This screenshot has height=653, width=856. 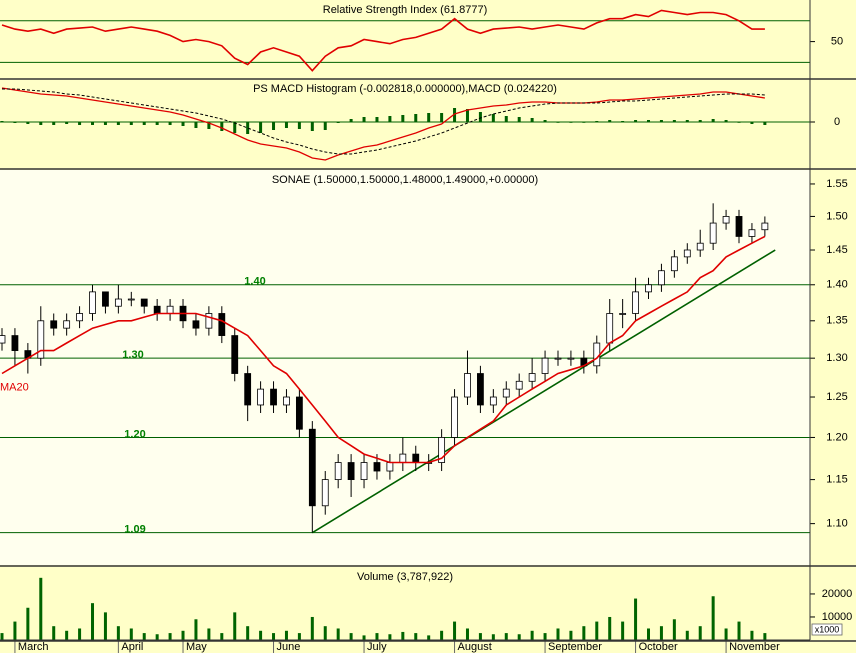 What do you see at coordinates (132, 647) in the screenshot?
I see `x-tick-label: April` at bounding box center [132, 647].